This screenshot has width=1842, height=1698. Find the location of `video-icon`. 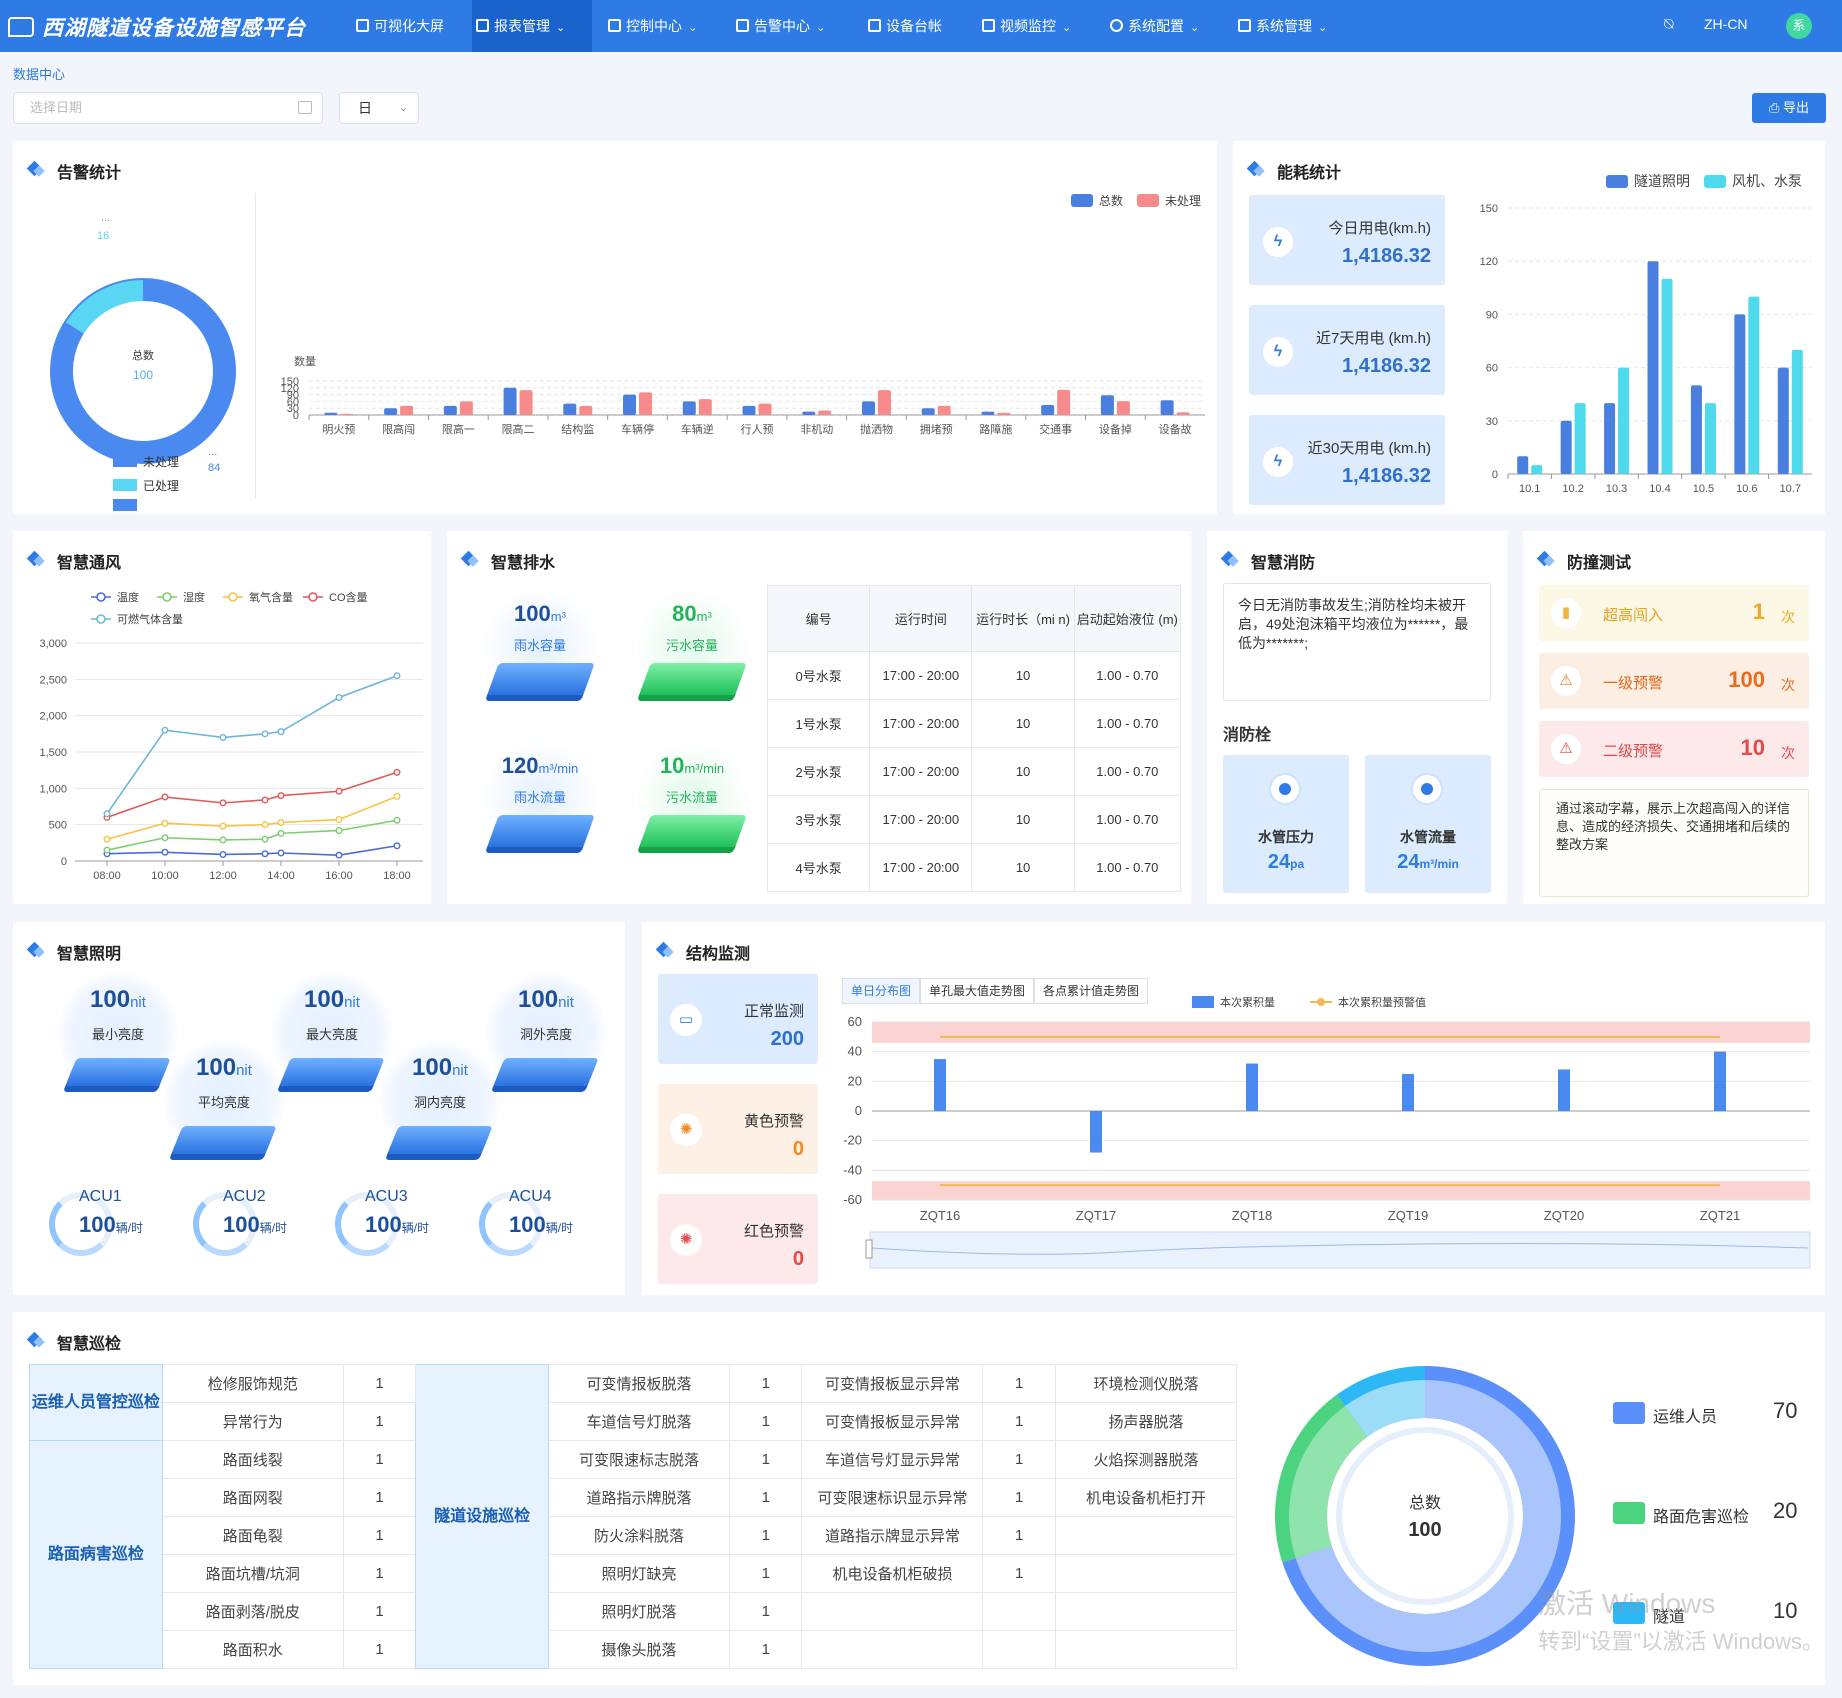

video-icon is located at coordinates (988, 25).